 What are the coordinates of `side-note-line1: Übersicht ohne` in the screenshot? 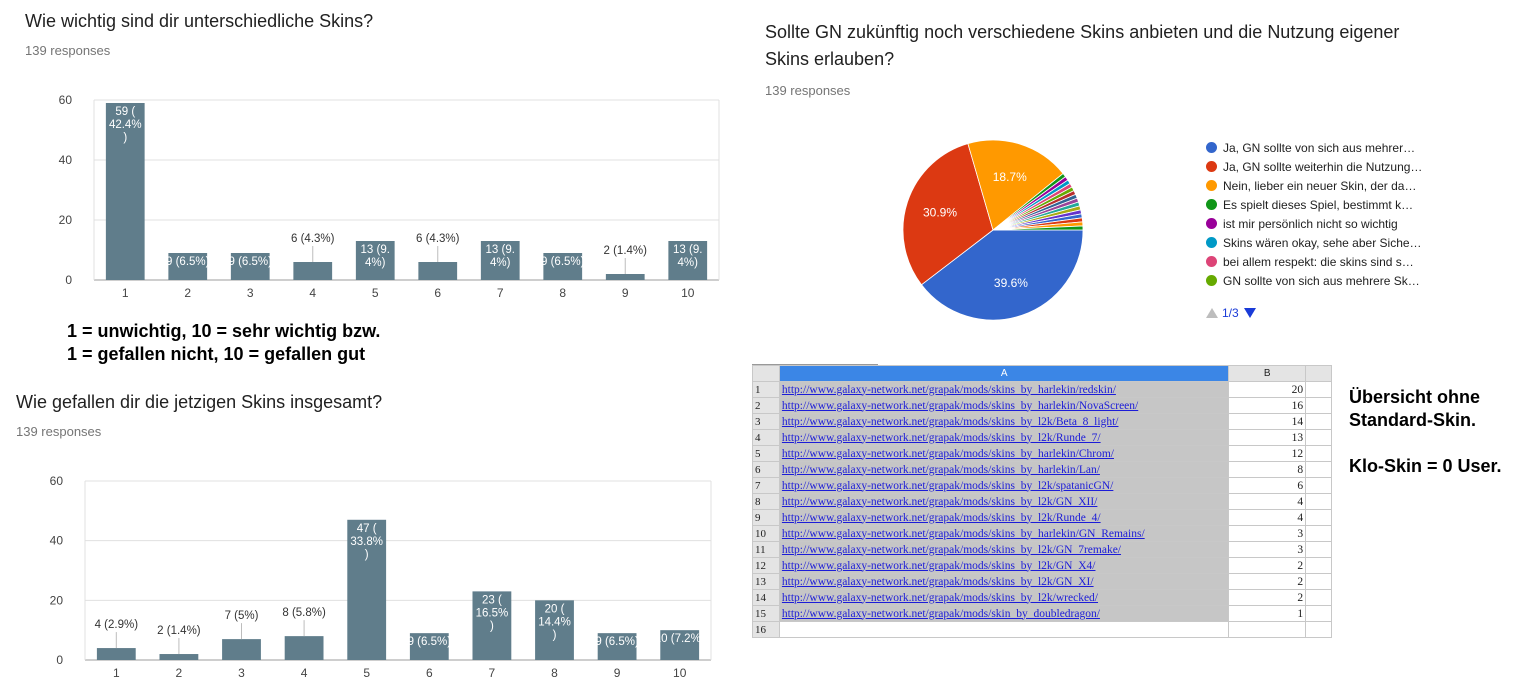 It's located at (1415, 397).